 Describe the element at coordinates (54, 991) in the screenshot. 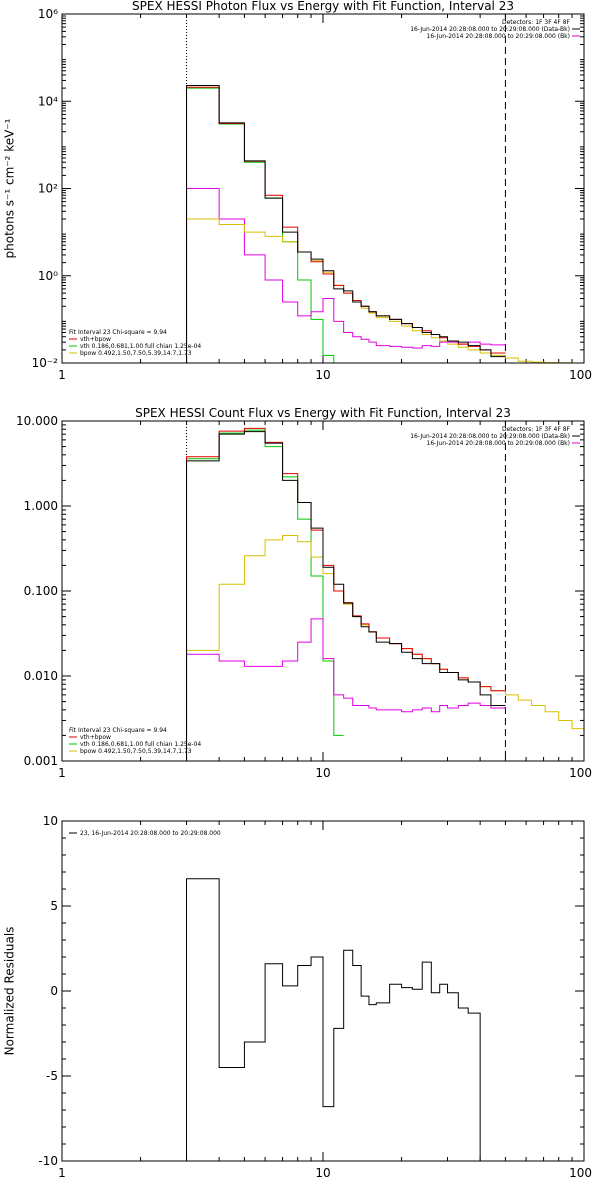

I see `y-tick-label: 0` at that location.